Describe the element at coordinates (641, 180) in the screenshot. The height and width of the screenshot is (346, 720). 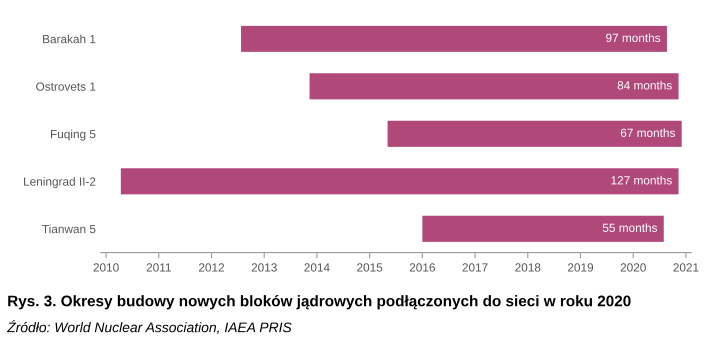
I see `annotation: 127 months` at that location.